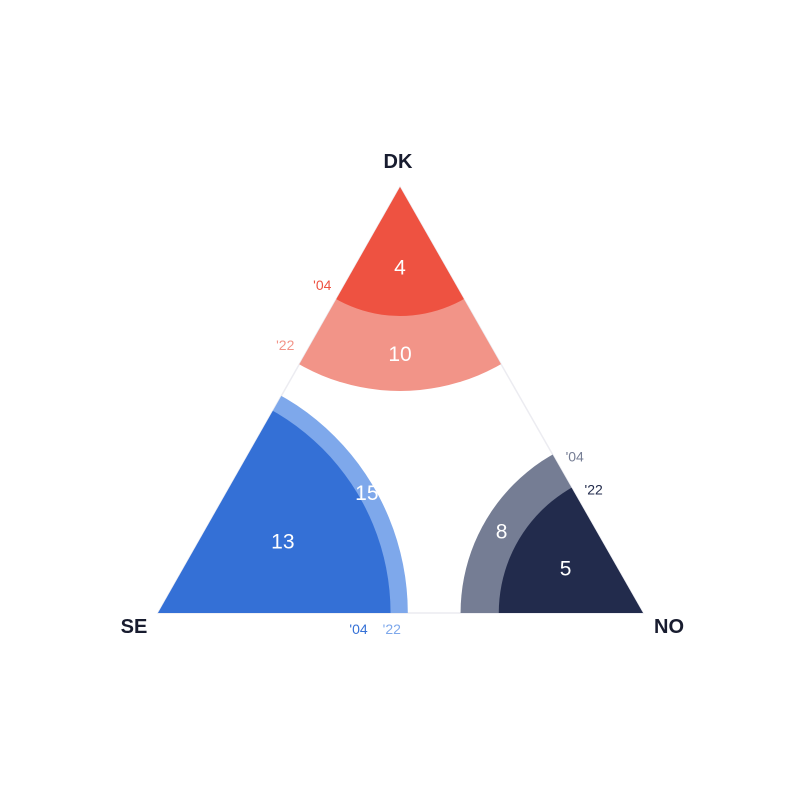  What do you see at coordinates (399, 354) in the screenshot?
I see `value-label-dk-22: 10` at bounding box center [399, 354].